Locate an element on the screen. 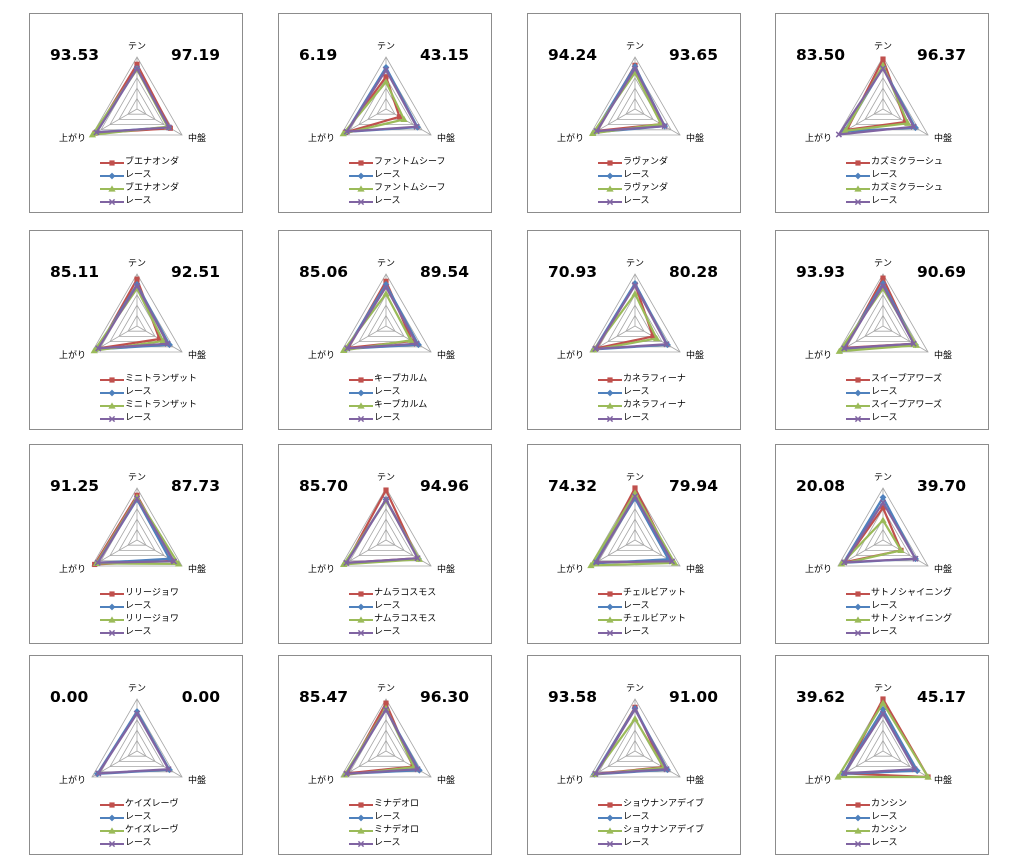 The image size is (1024, 866). legend-label: ミニトランザット is located at coordinates (161, 379).